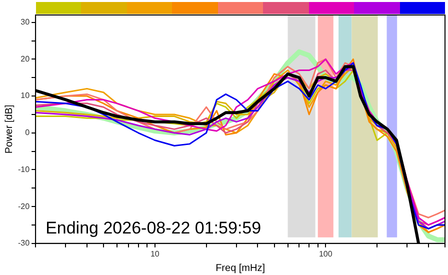 Image resolution: width=448 pixels, height=275 pixels. I want to click on y-axis-title: Power [dB], so click(9, 129).